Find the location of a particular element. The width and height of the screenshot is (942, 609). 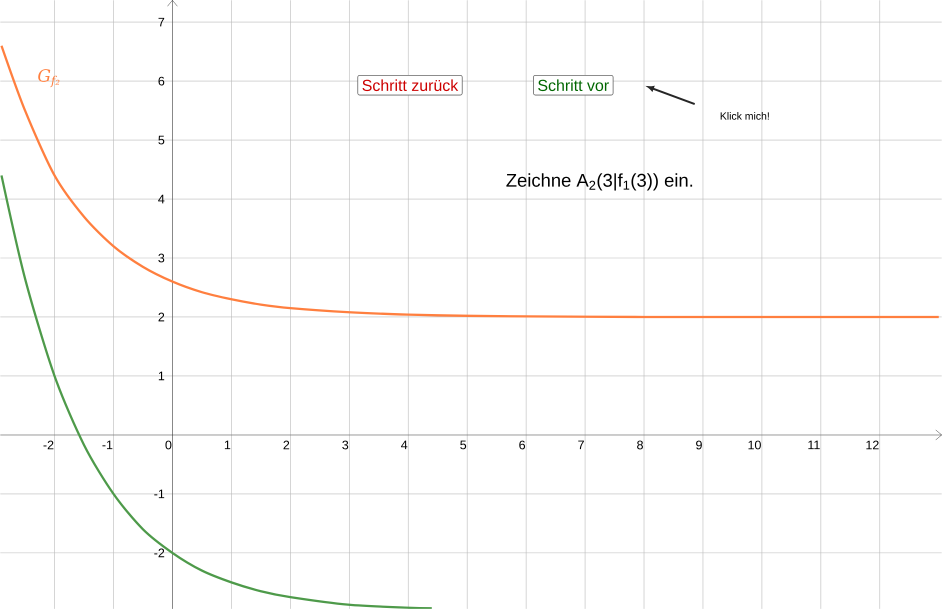

x-tick-label: 8 is located at coordinates (640, 445).